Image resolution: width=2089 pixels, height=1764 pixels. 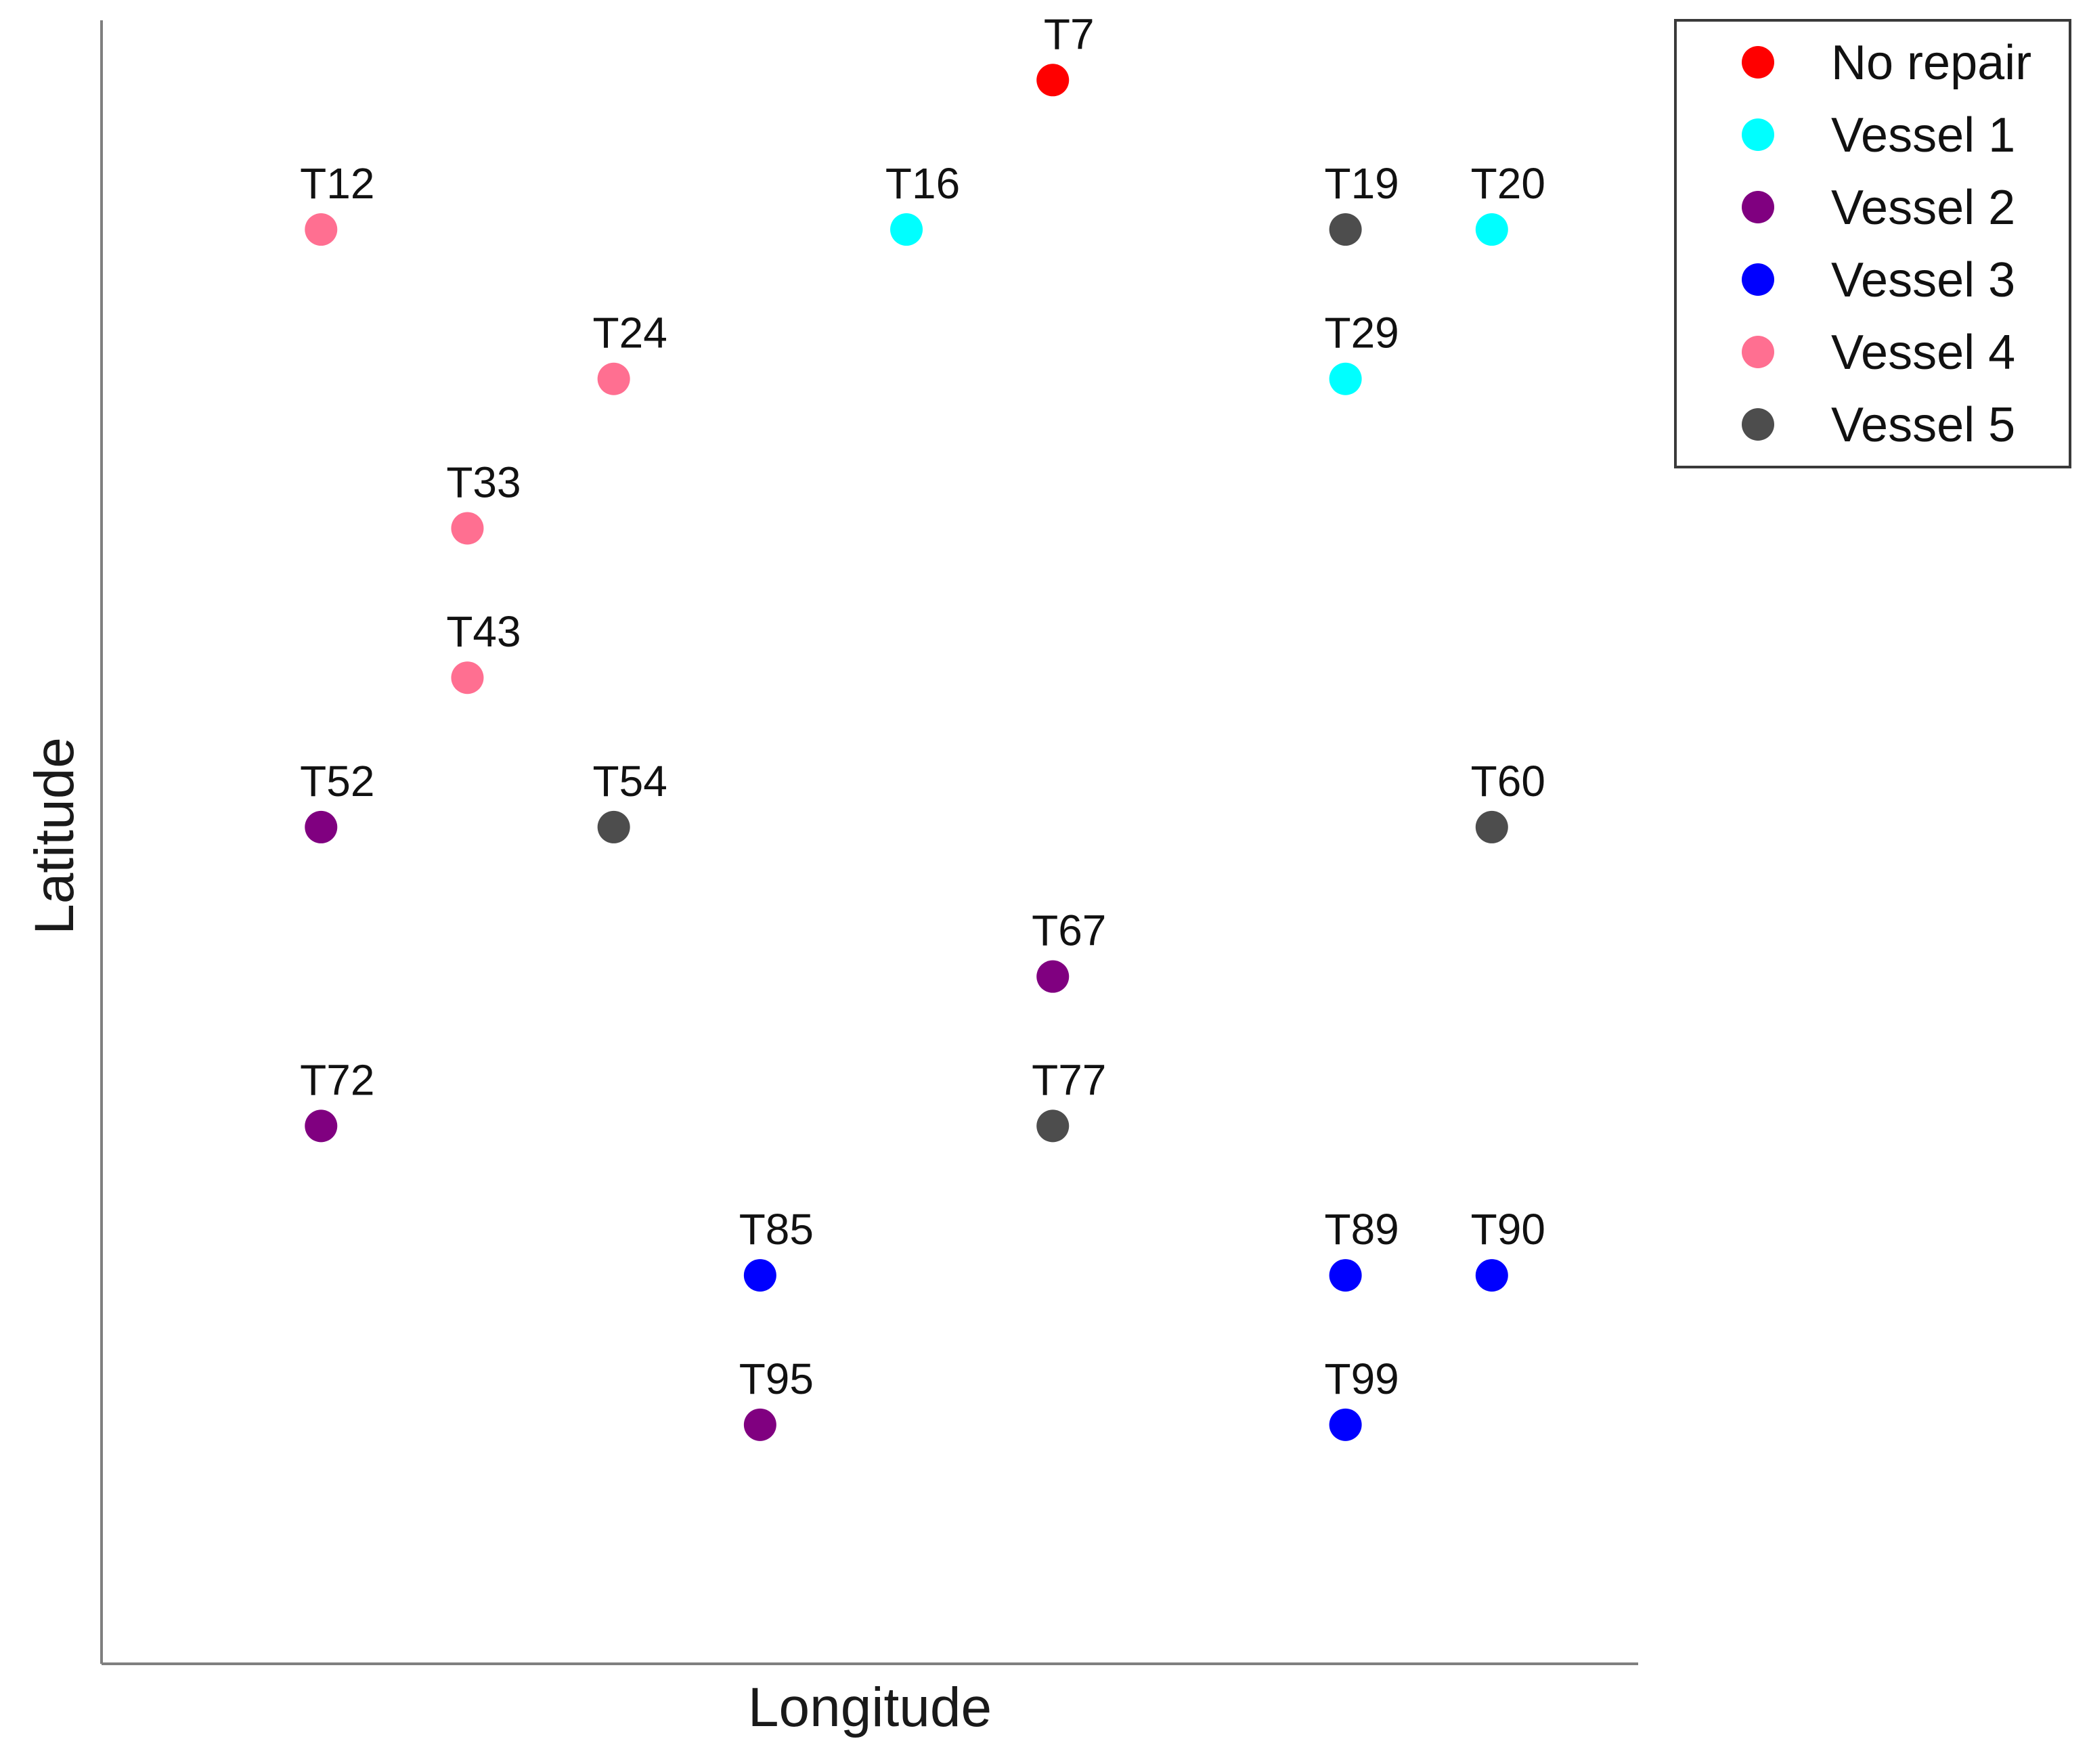 What do you see at coordinates (1508, 1229) in the screenshot?
I see `point-label-t90: T90` at bounding box center [1508, 1229].